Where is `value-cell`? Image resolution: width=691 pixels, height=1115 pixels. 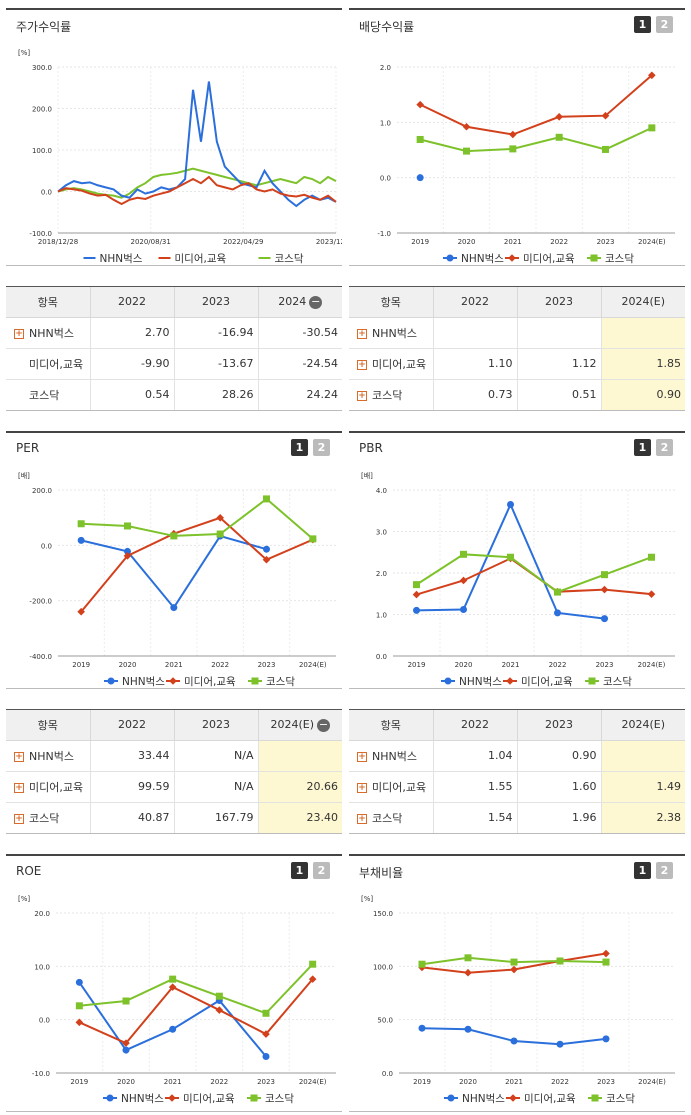 value-cell is located at coordinates (474, 333).